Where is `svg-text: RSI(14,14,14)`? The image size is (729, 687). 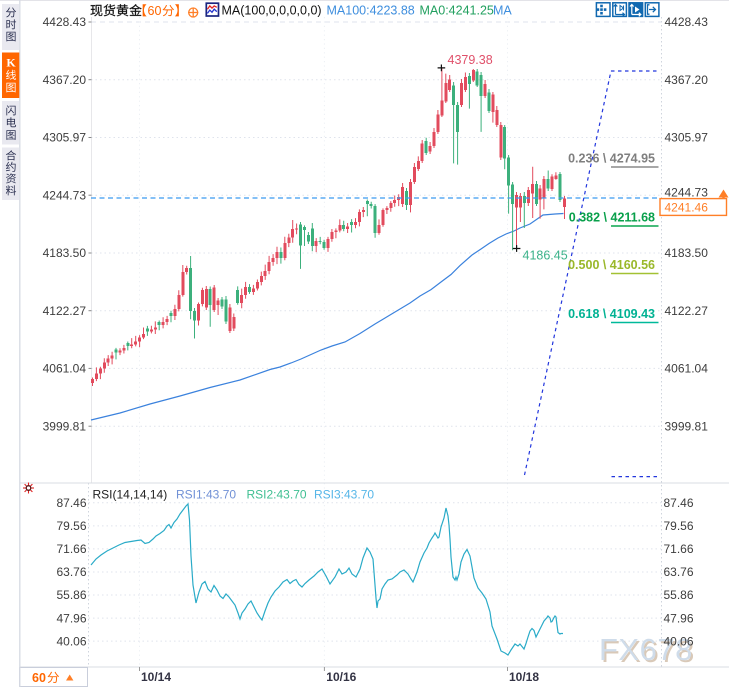 svg-text: RSI(14,14,14) is located at coordinates (130, 494).